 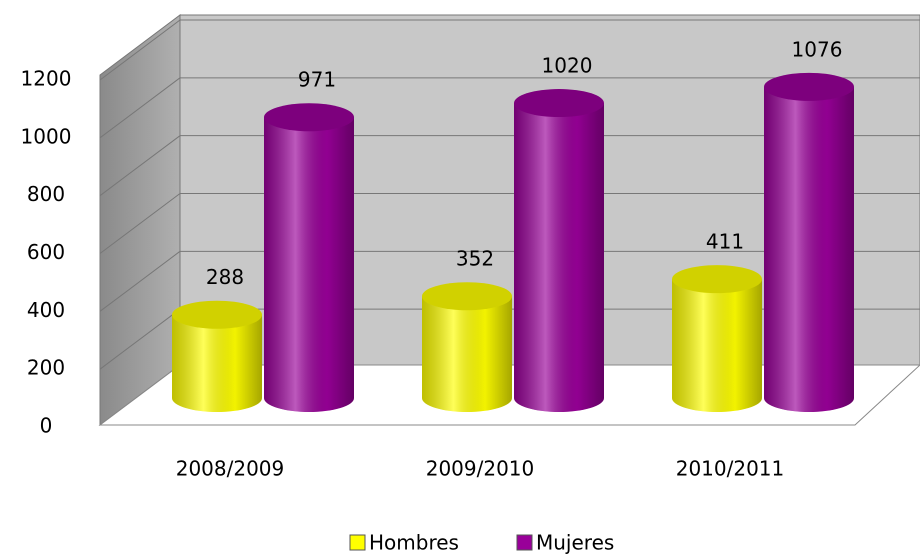 What do you see at coordinates (225, 277) in the screenshot?
I see `value-label: 288` at bounding box center [225, 277].